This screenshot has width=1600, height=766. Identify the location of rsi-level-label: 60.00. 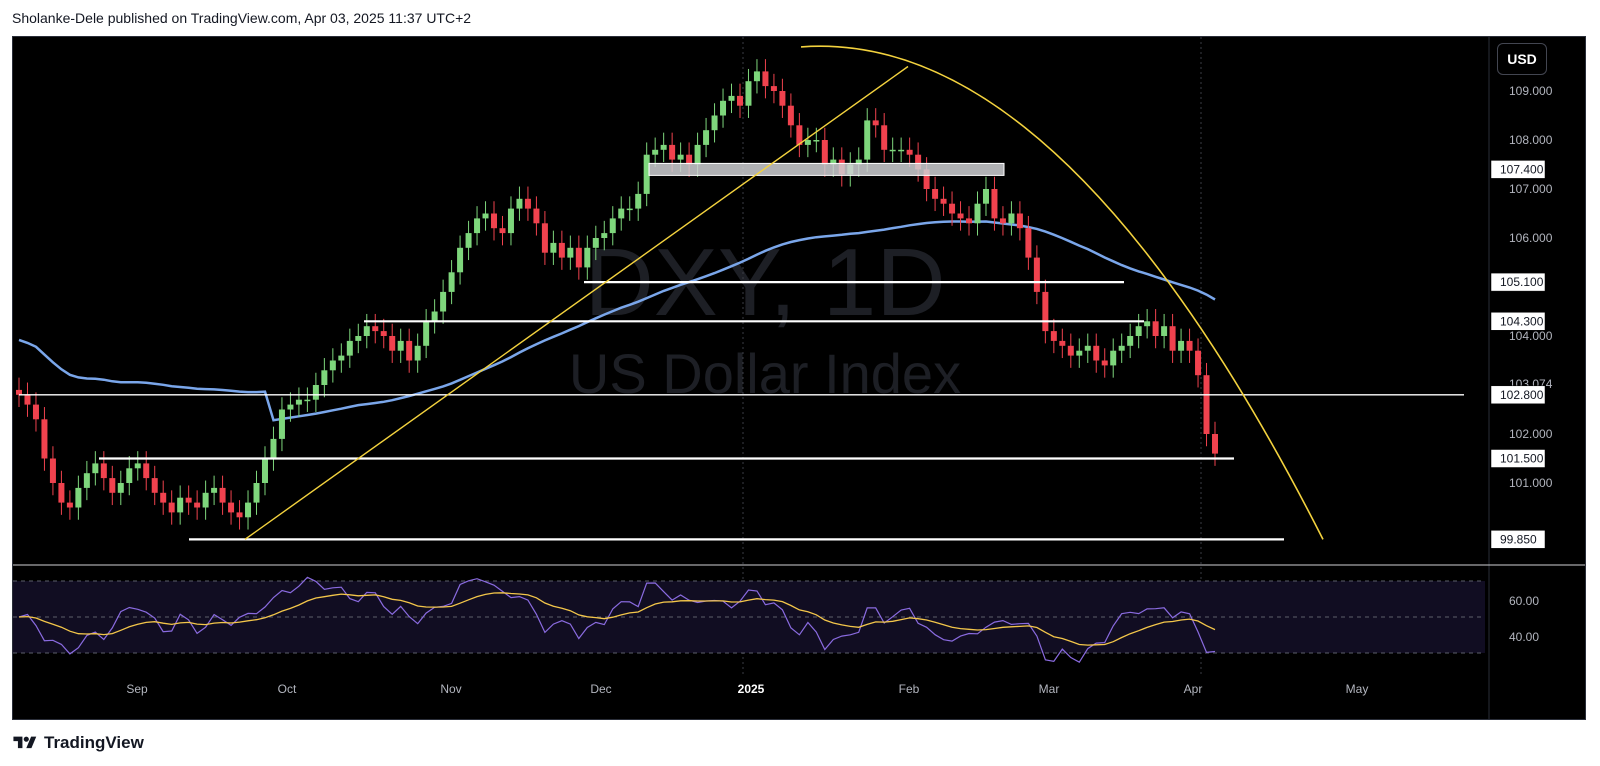
(1524, 601).